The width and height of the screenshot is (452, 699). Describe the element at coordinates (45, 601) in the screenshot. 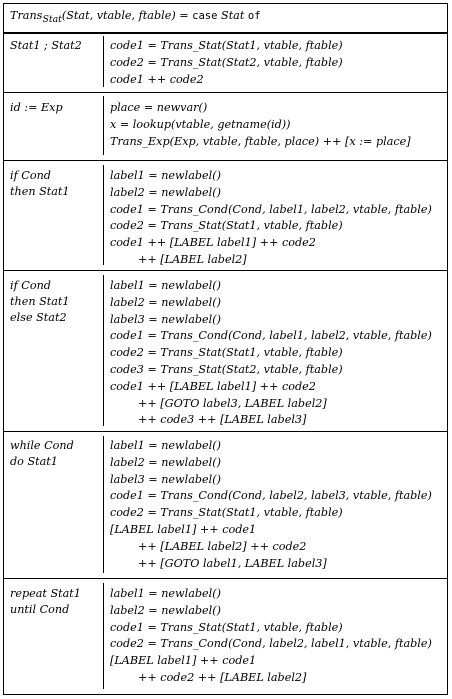

I see `row-6-pattern: repeat Stat1 until Cond` at that location.